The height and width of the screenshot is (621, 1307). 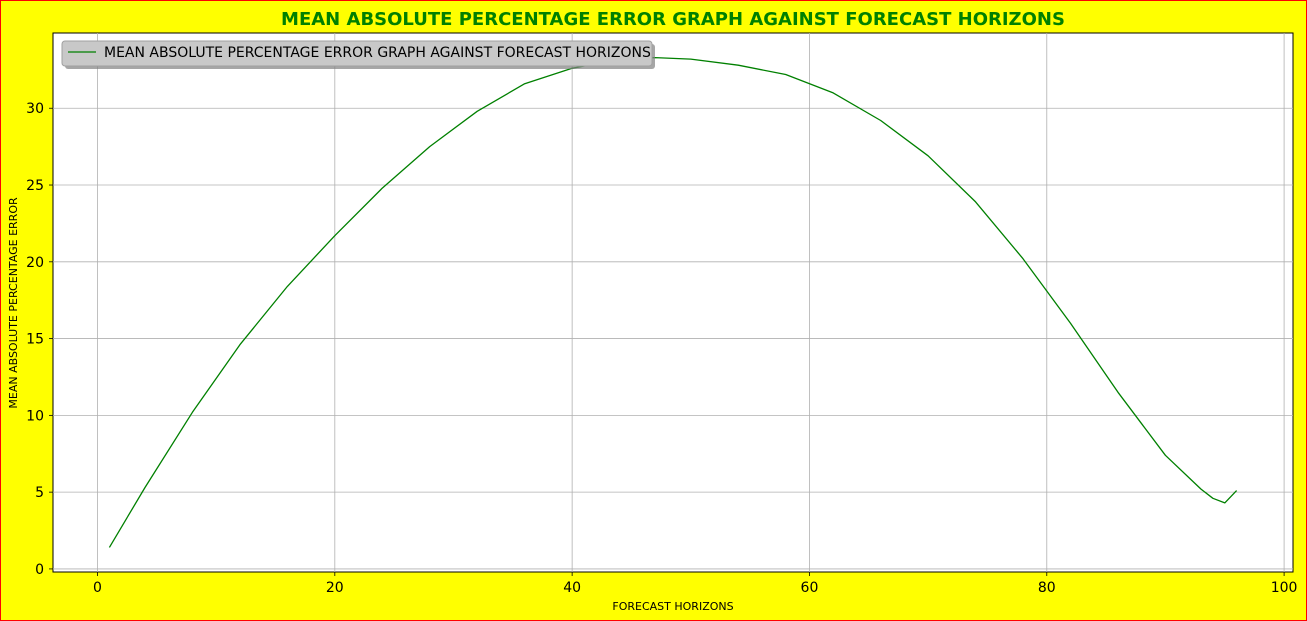 I want to click on y-tick-label: 10, so click(x=35, y=416).